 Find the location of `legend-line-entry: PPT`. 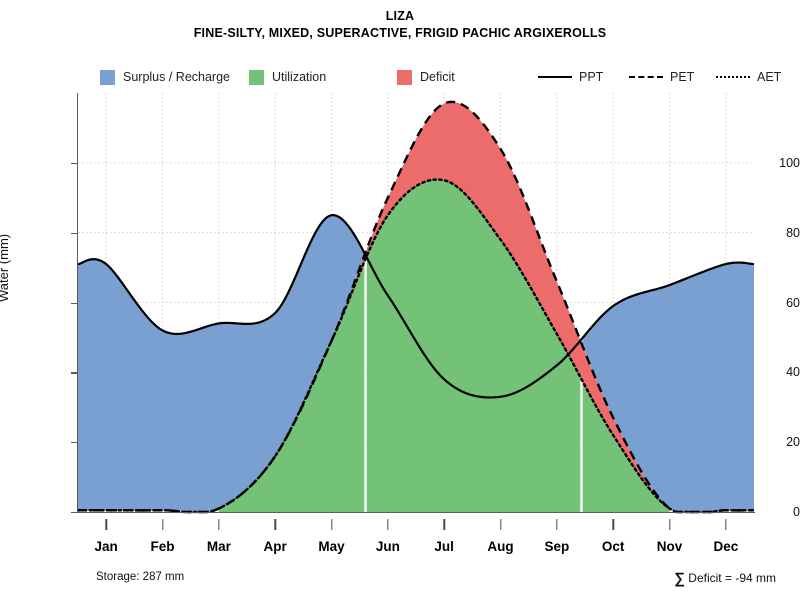

legend-line-entry: PPT is located at coordinates (570, 77).